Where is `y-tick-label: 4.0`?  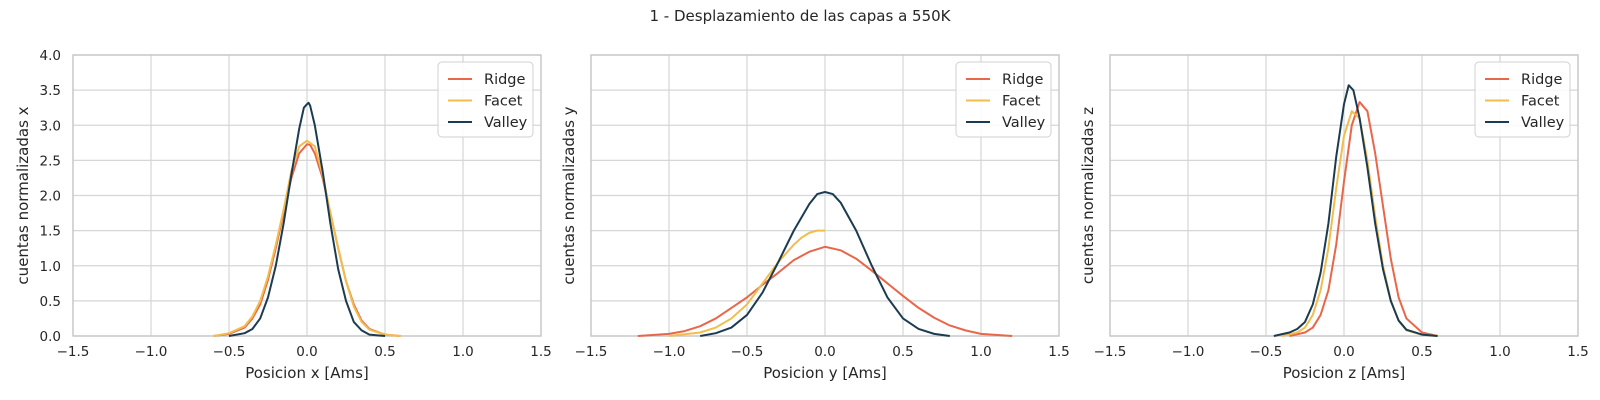 y-tick-label: 4.0 is located at coordinates (50, 56).